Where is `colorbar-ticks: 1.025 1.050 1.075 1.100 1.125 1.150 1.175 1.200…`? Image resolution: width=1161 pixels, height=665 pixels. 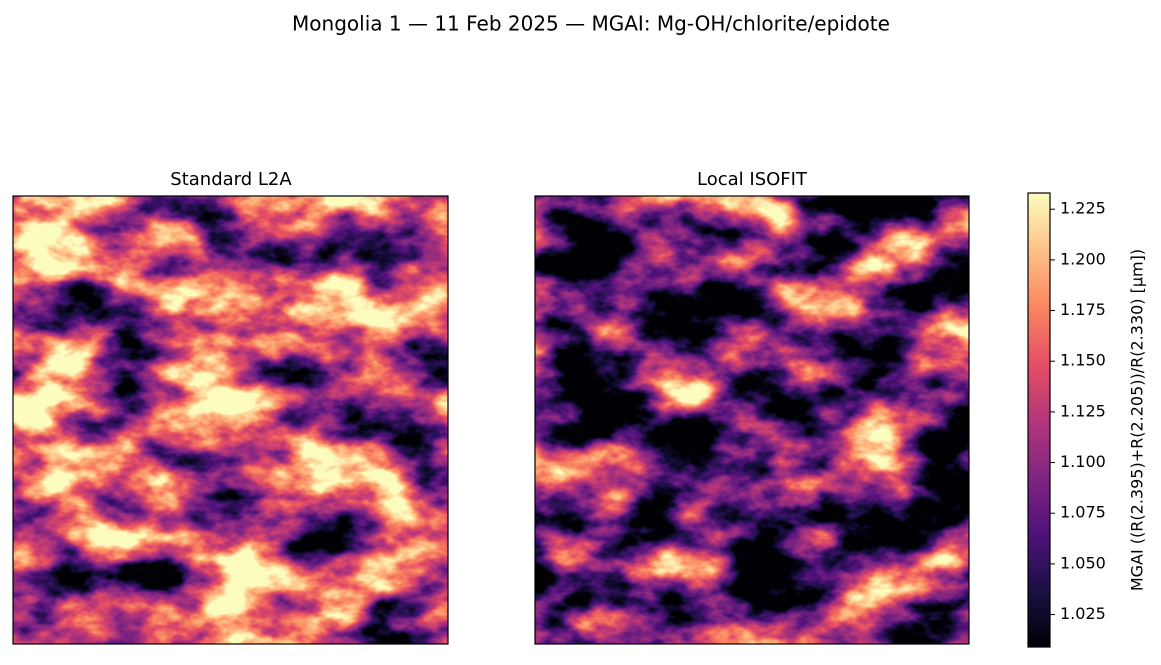 colorbar-ticks: 1.025 1.050 1.075 1.100 1.125 1.150 1.175 1.200… is located at coordinates (1078, 411).